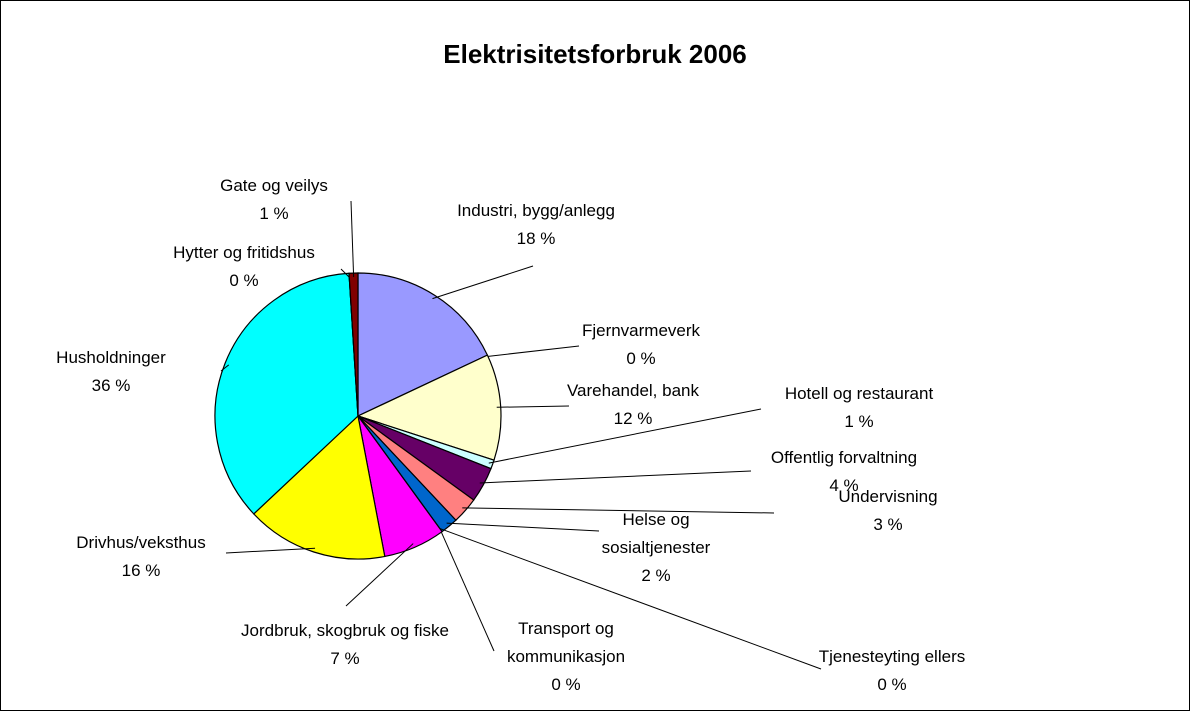  Describe the element at coordinates (892, 656) in the screenshot. I see `slice-name: Tjenesteyting ellers` at that location.